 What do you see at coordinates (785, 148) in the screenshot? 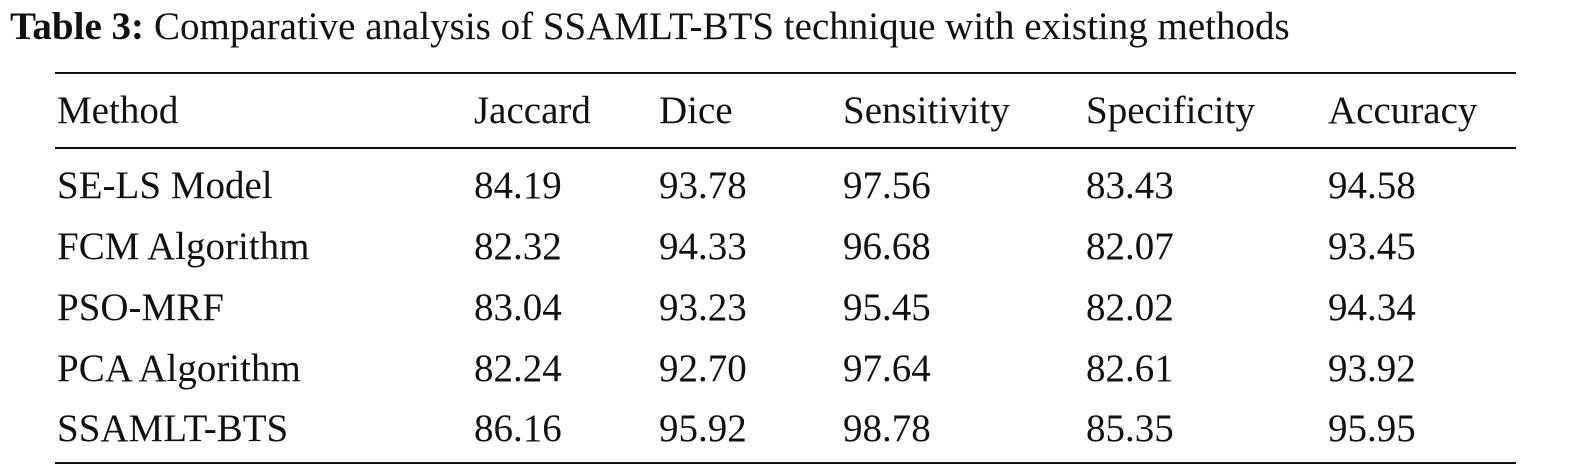
I see `table-header-rule` at bounding box center [785, 148].